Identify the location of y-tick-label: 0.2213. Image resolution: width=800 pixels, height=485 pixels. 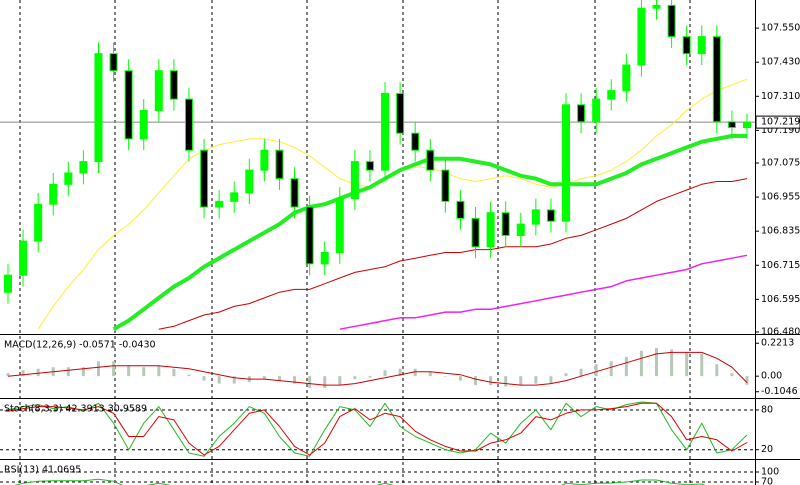
(777, 343).